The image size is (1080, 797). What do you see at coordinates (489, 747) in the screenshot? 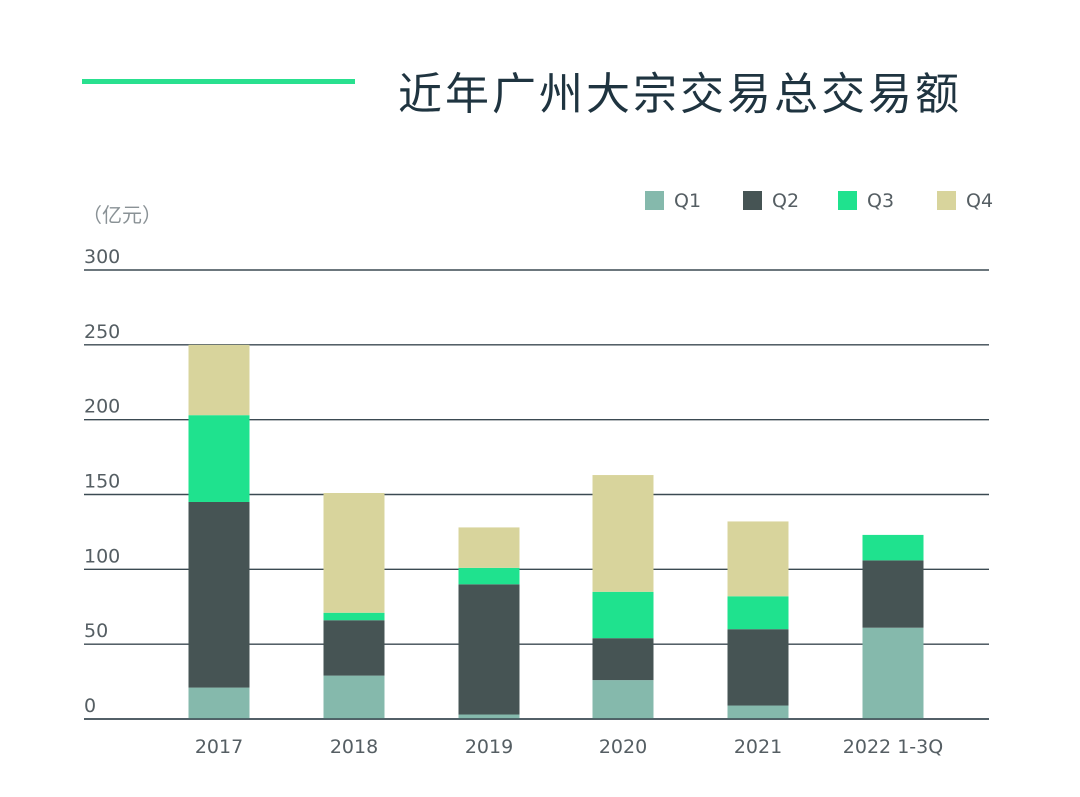
I see `x-tick-label-2019: 2019` at bounding box center [489, 747].